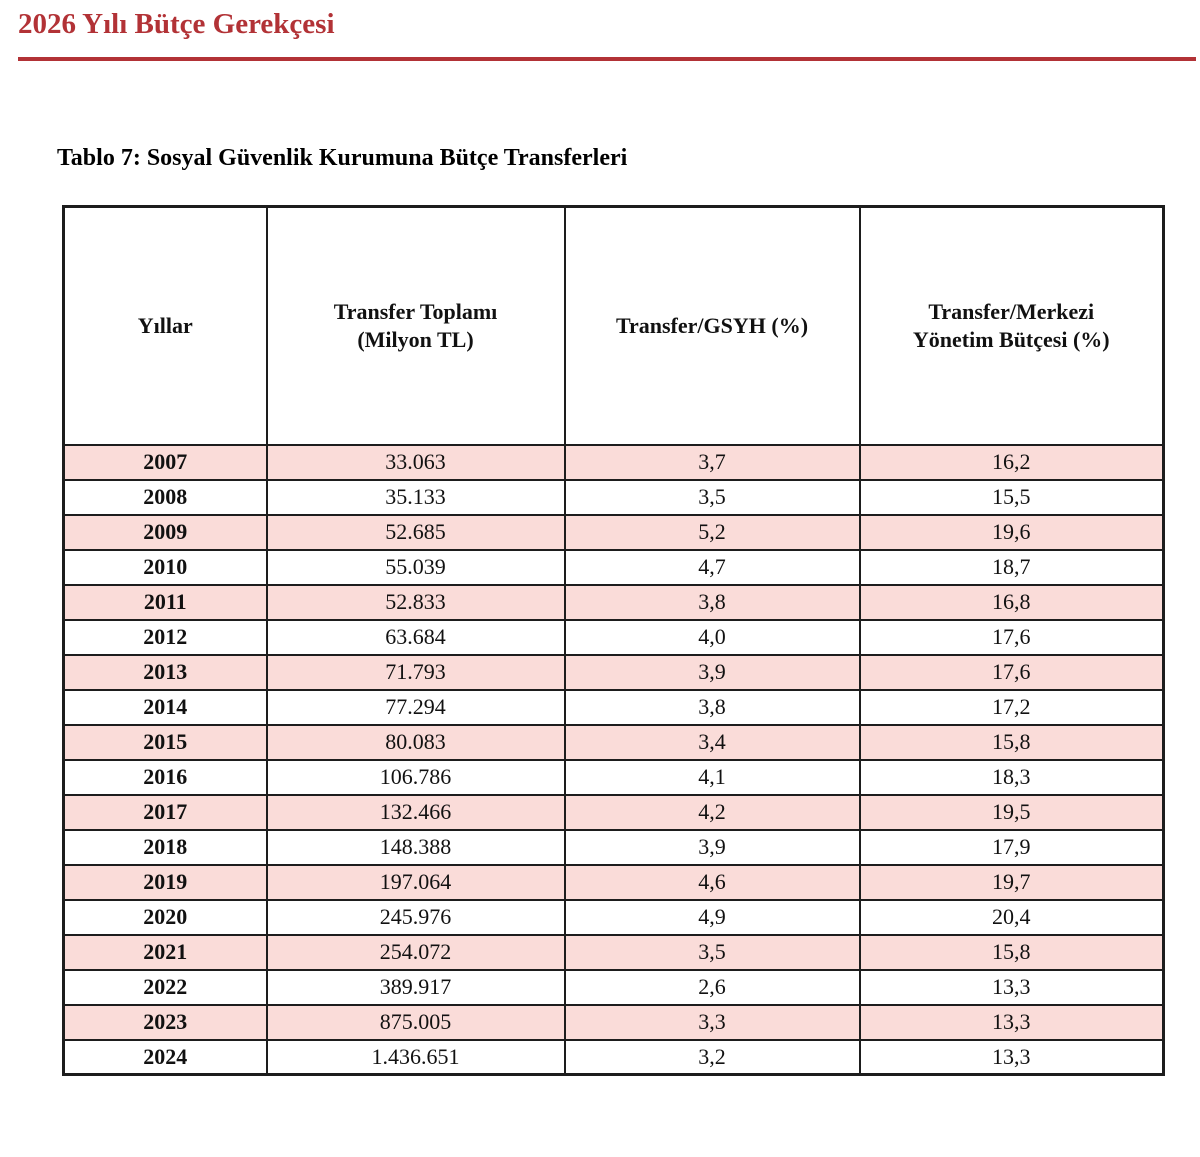 The width and height of the screenshot is (1200, 1157). I want to click on year-cell: 2013, so click(165, 672).